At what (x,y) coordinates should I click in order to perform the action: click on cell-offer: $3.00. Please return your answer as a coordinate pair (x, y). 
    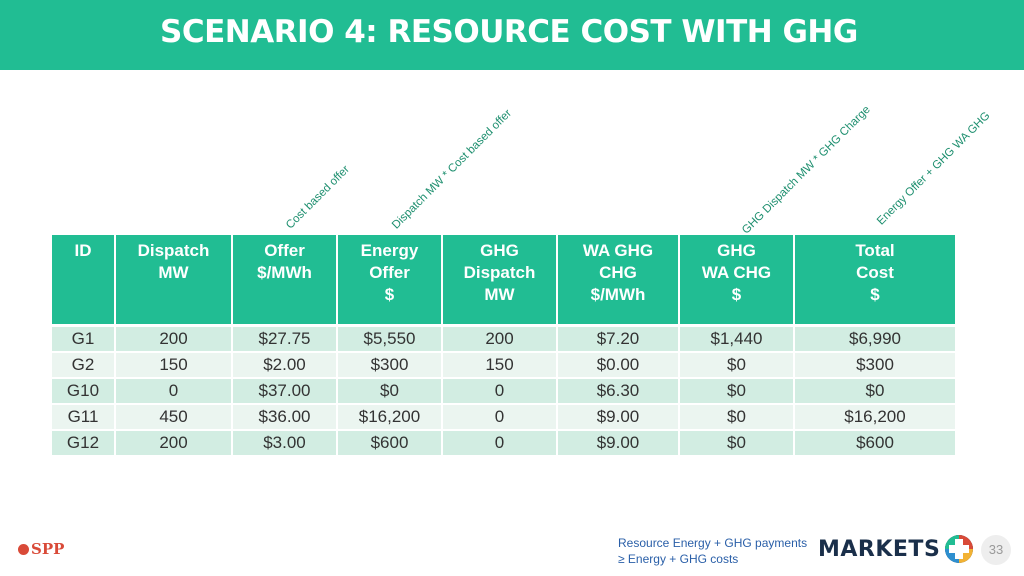
    Looking at the image, I should click on (285, 443).